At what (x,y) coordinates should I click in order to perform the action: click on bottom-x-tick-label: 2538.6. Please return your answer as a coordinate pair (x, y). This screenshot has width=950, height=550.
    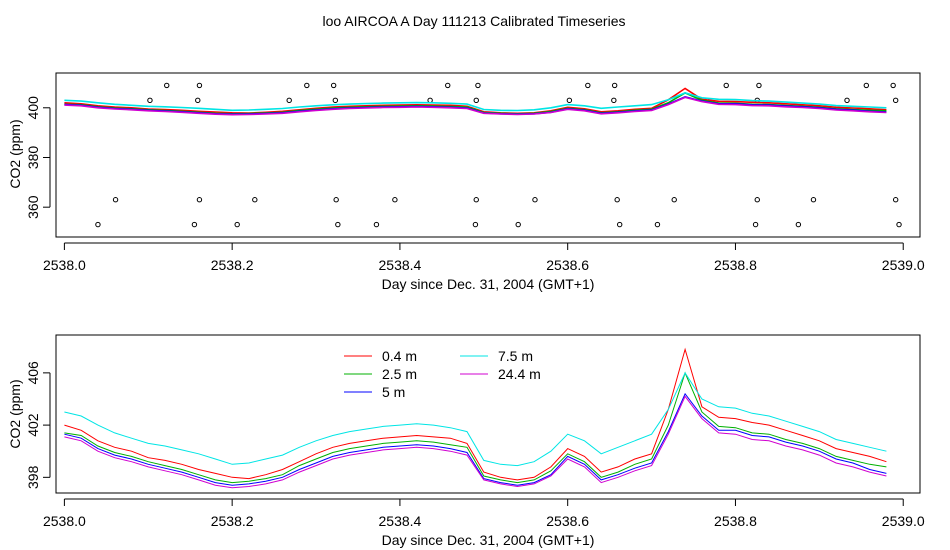
    Looking at the image, I should click on (567, 521).